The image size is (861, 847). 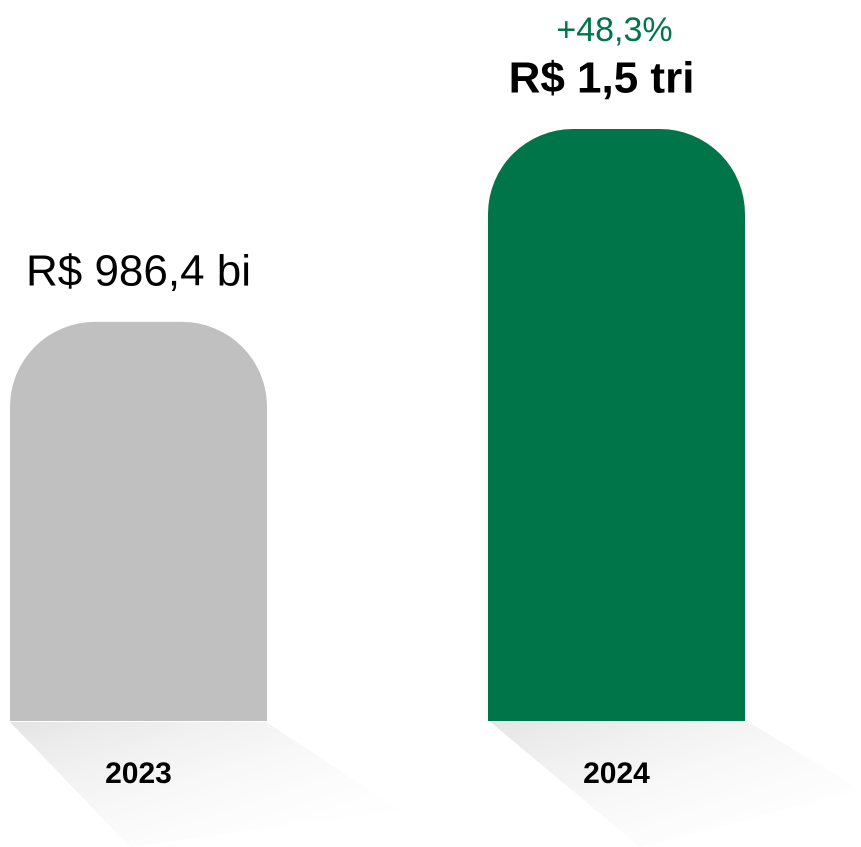 What do you see at coordinates (138, 773) in the screenshot?
I see `x-tick-label: 2023` at bounding box center [138, 773].